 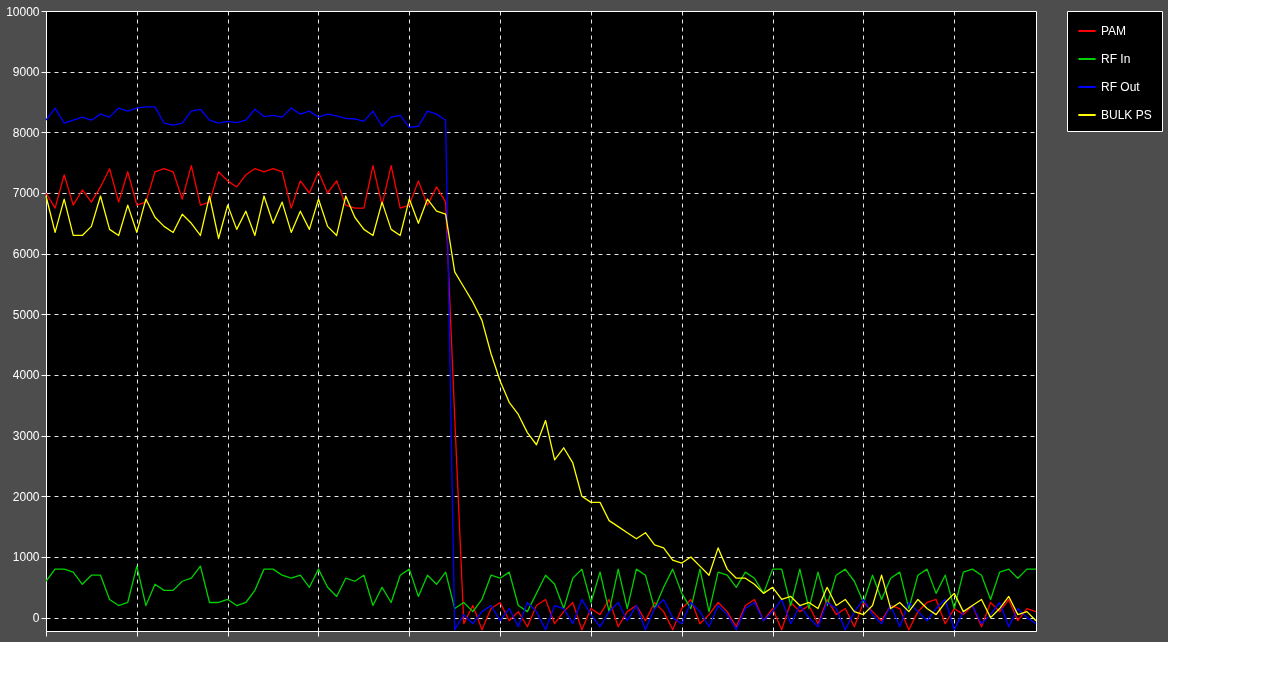 What do you see at coordinates (26, 254) in the screenshot?
I see `y-tick-label: 6000` at bounding box center [26, 254].